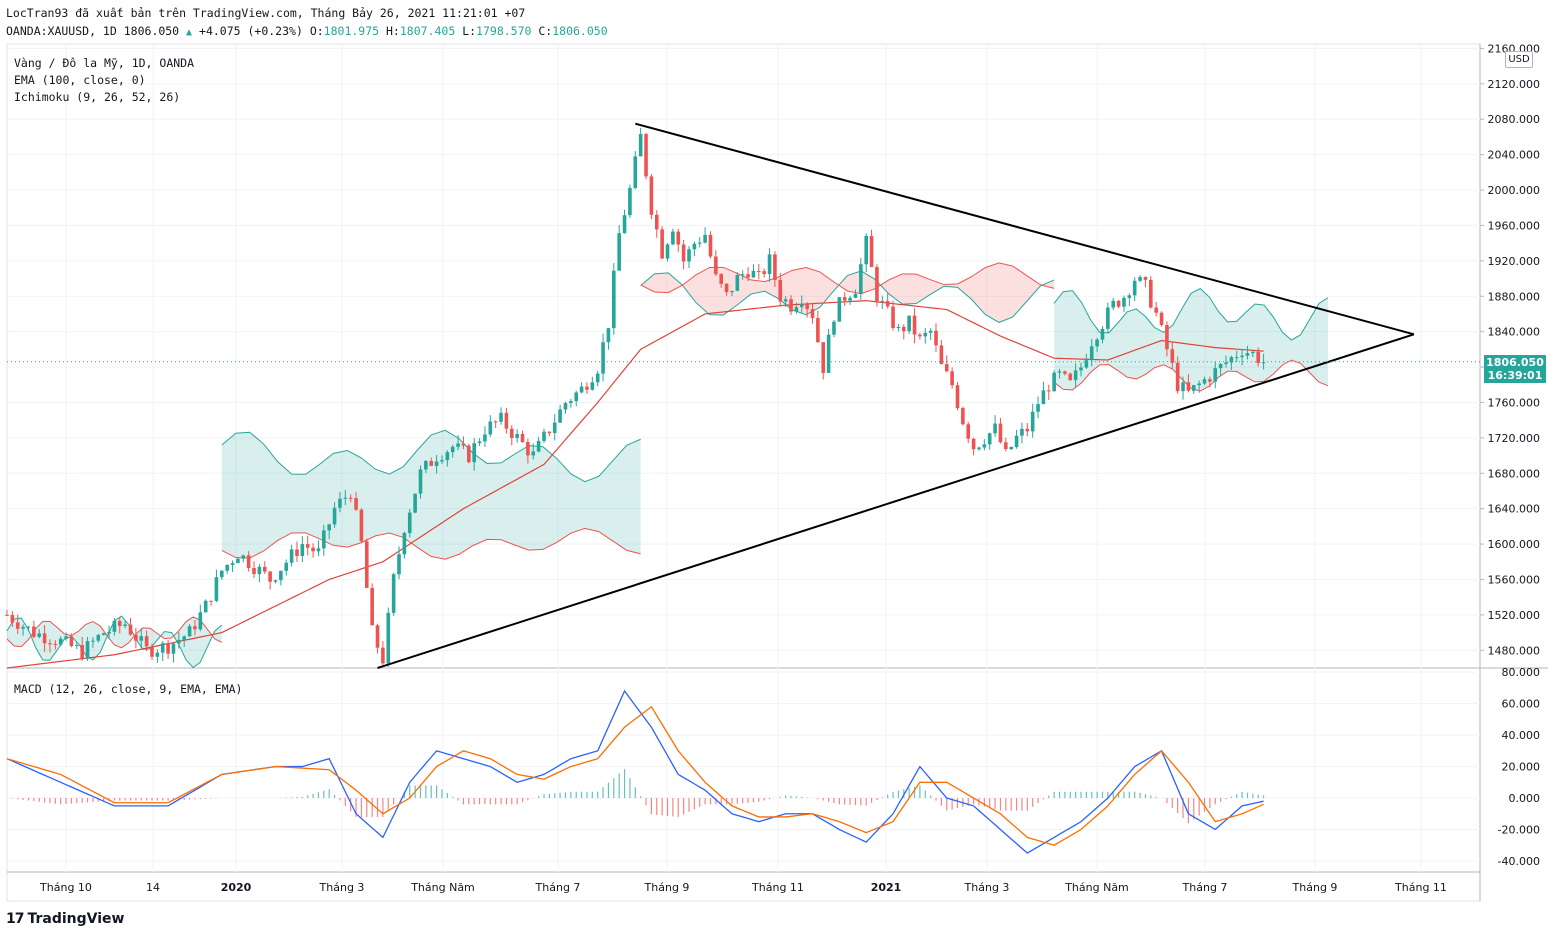  Describe the element at coordinates (1514, 296) in the screenshot. I see `price-tick-label: 1880.000` at that location.